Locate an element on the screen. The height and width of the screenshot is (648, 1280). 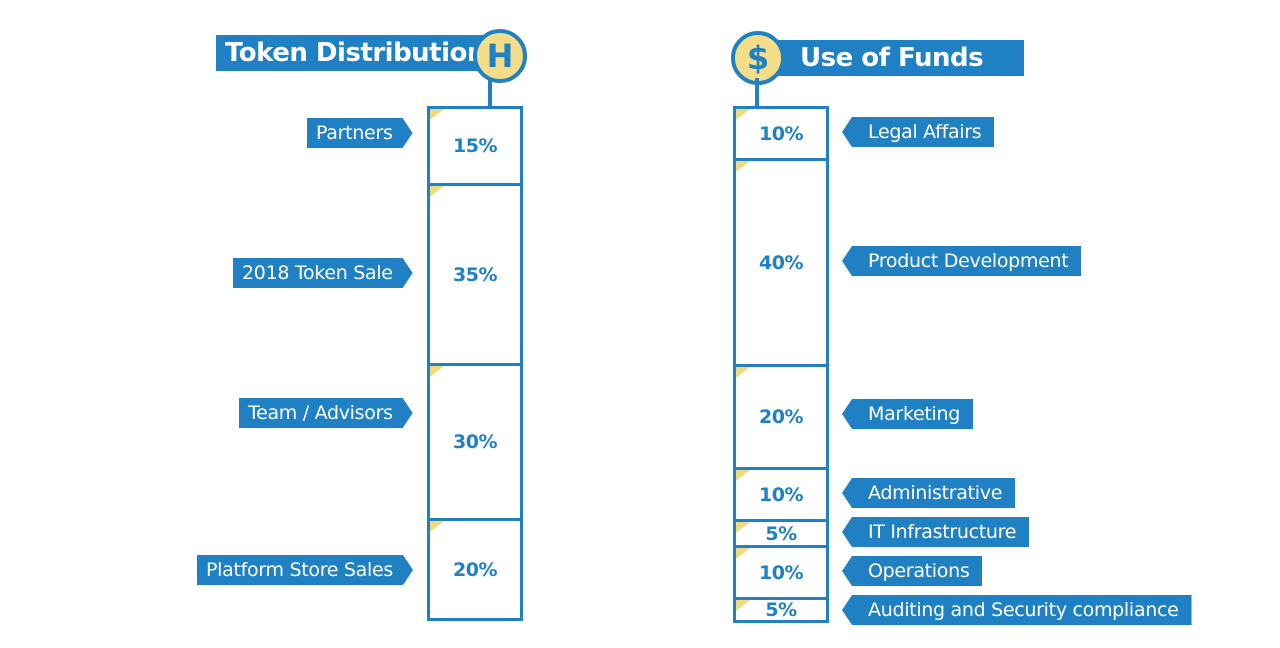
left-stem is located at coordinates (490, 93).